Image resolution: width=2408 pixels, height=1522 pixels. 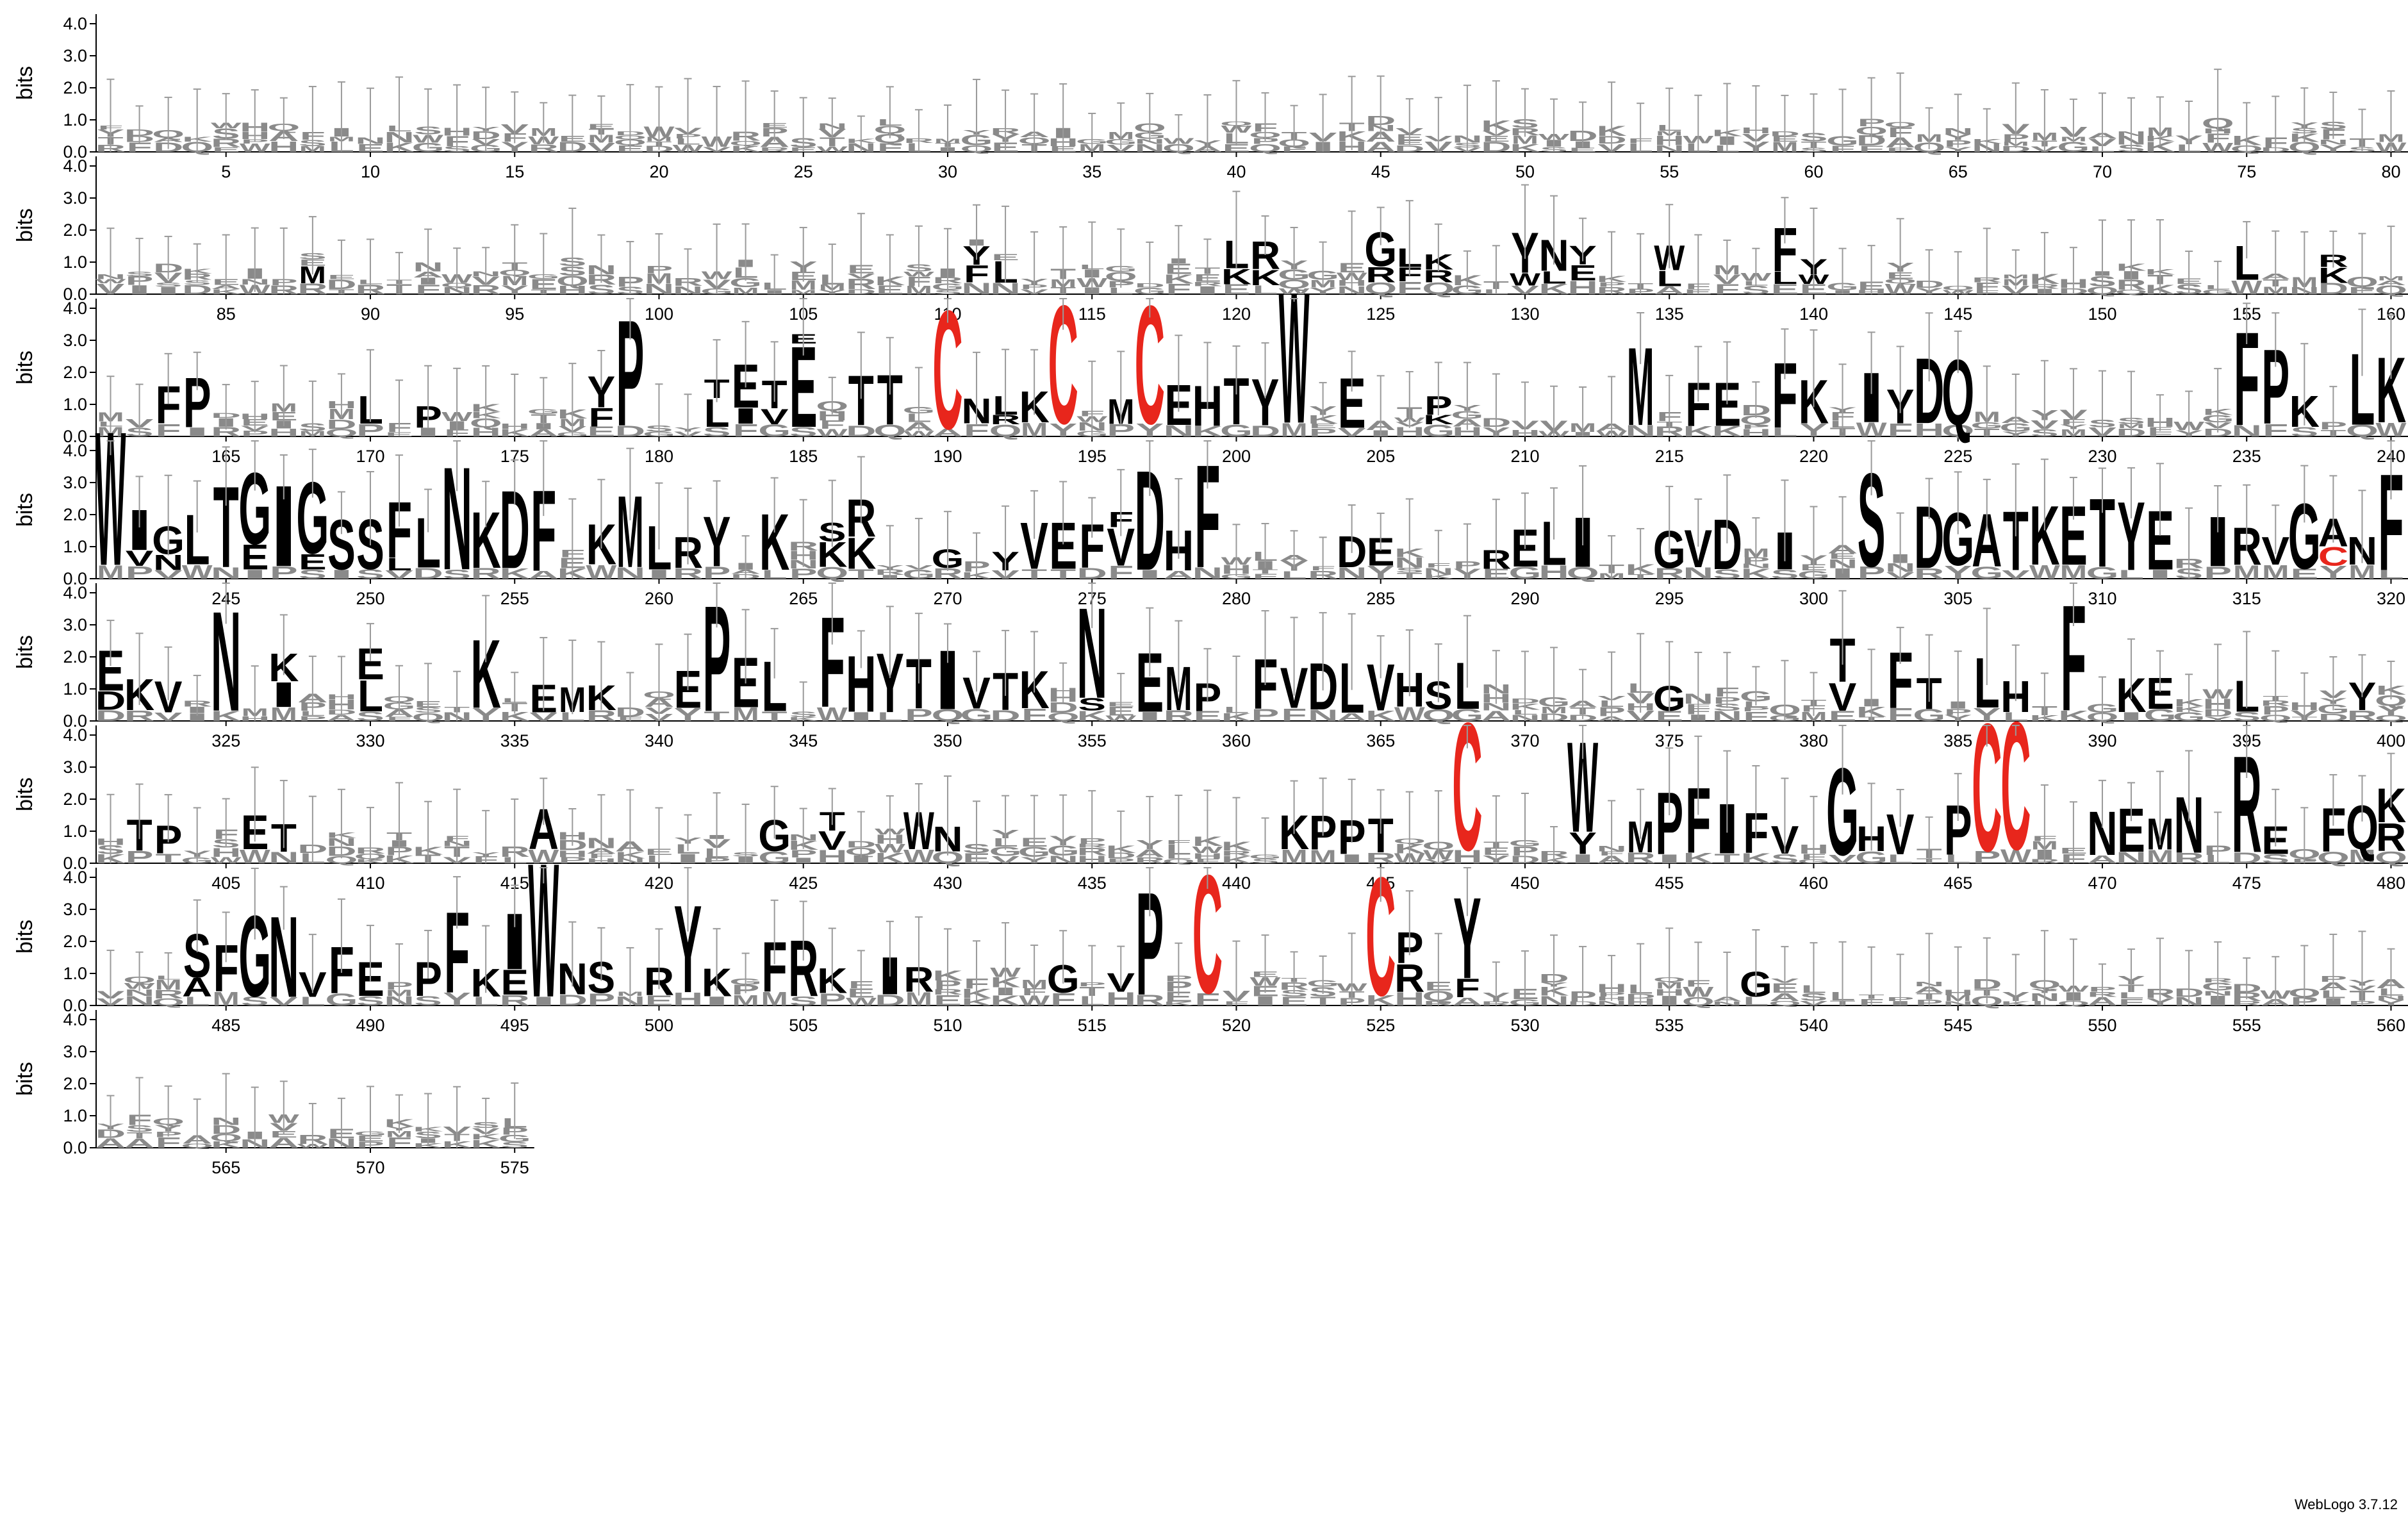 I want to click on logo-letter: P, so click(x=255, y=433).